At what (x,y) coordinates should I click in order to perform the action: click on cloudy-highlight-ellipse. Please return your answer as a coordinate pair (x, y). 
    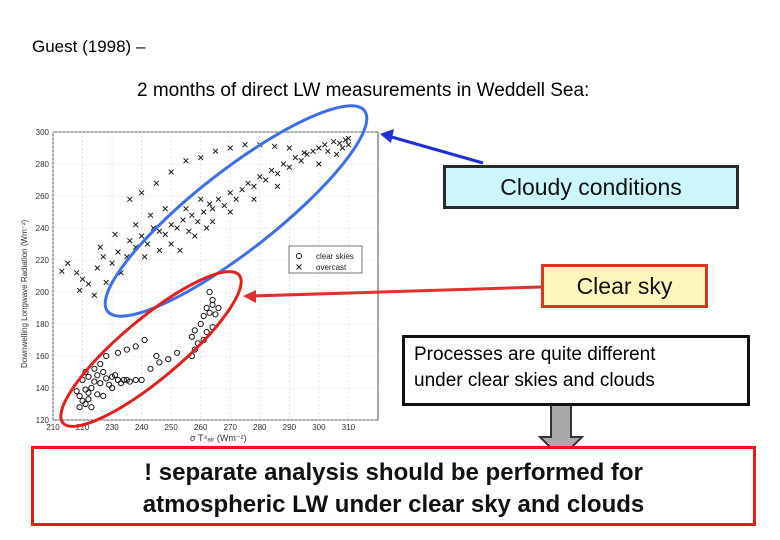
    Looking at the image, I should click on (236, 211).